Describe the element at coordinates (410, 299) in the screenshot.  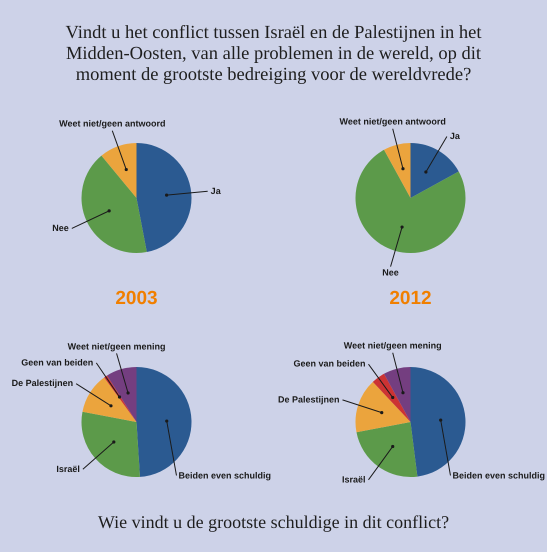
I see `text: 2012` at that location.